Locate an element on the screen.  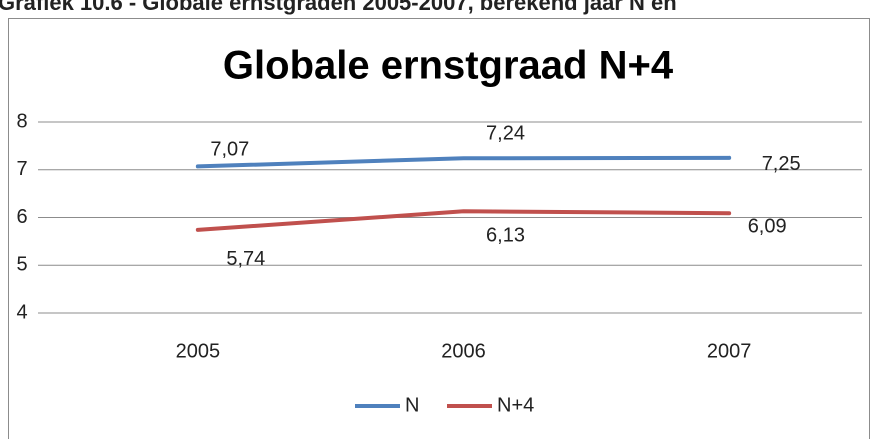
chart-title: Globale ernstgraad N+4 is located at coordinates (448, 66).